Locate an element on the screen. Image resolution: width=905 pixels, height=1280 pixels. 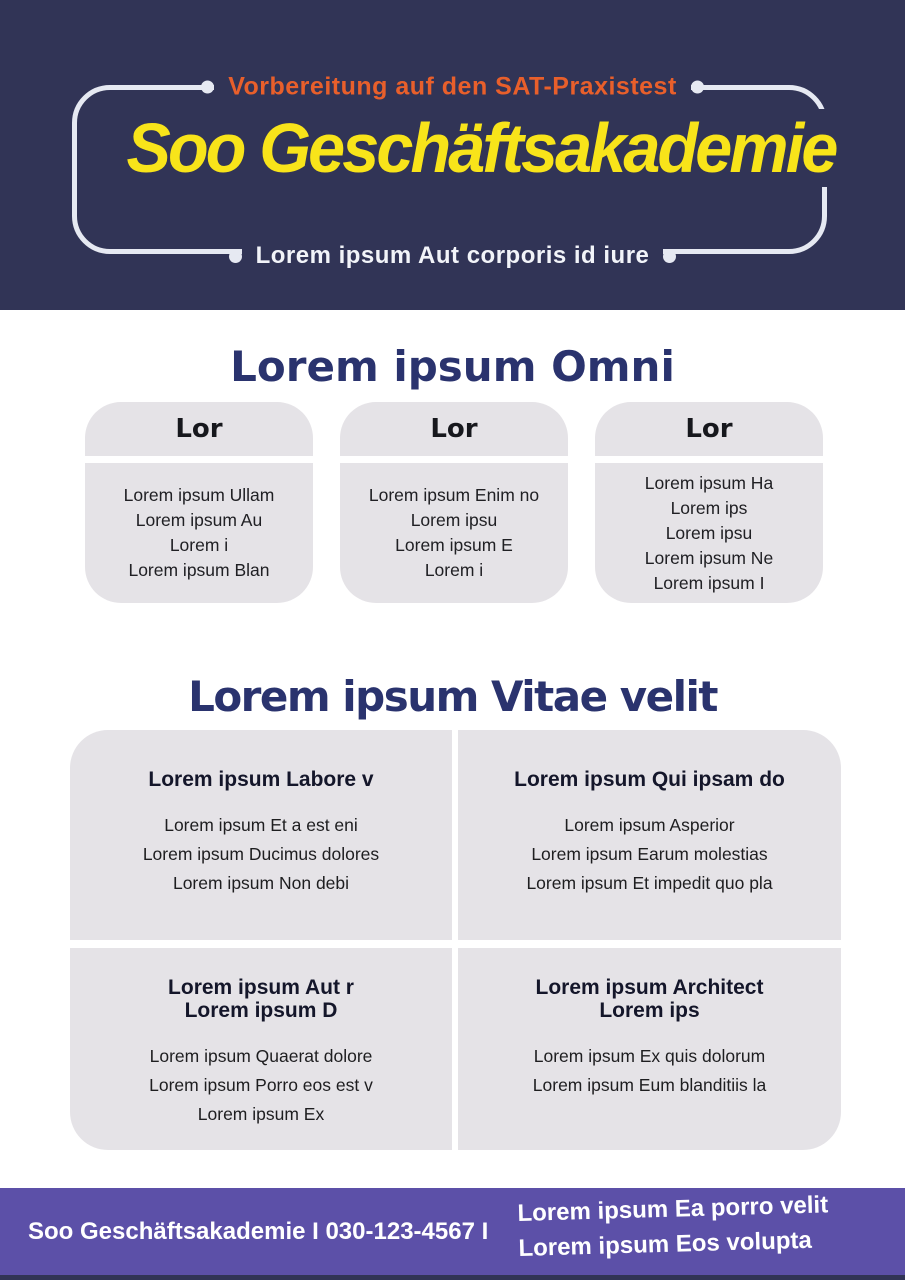
list-item: Lorem ipsum Quaerat dolore is located at coordinates (261, 1056).